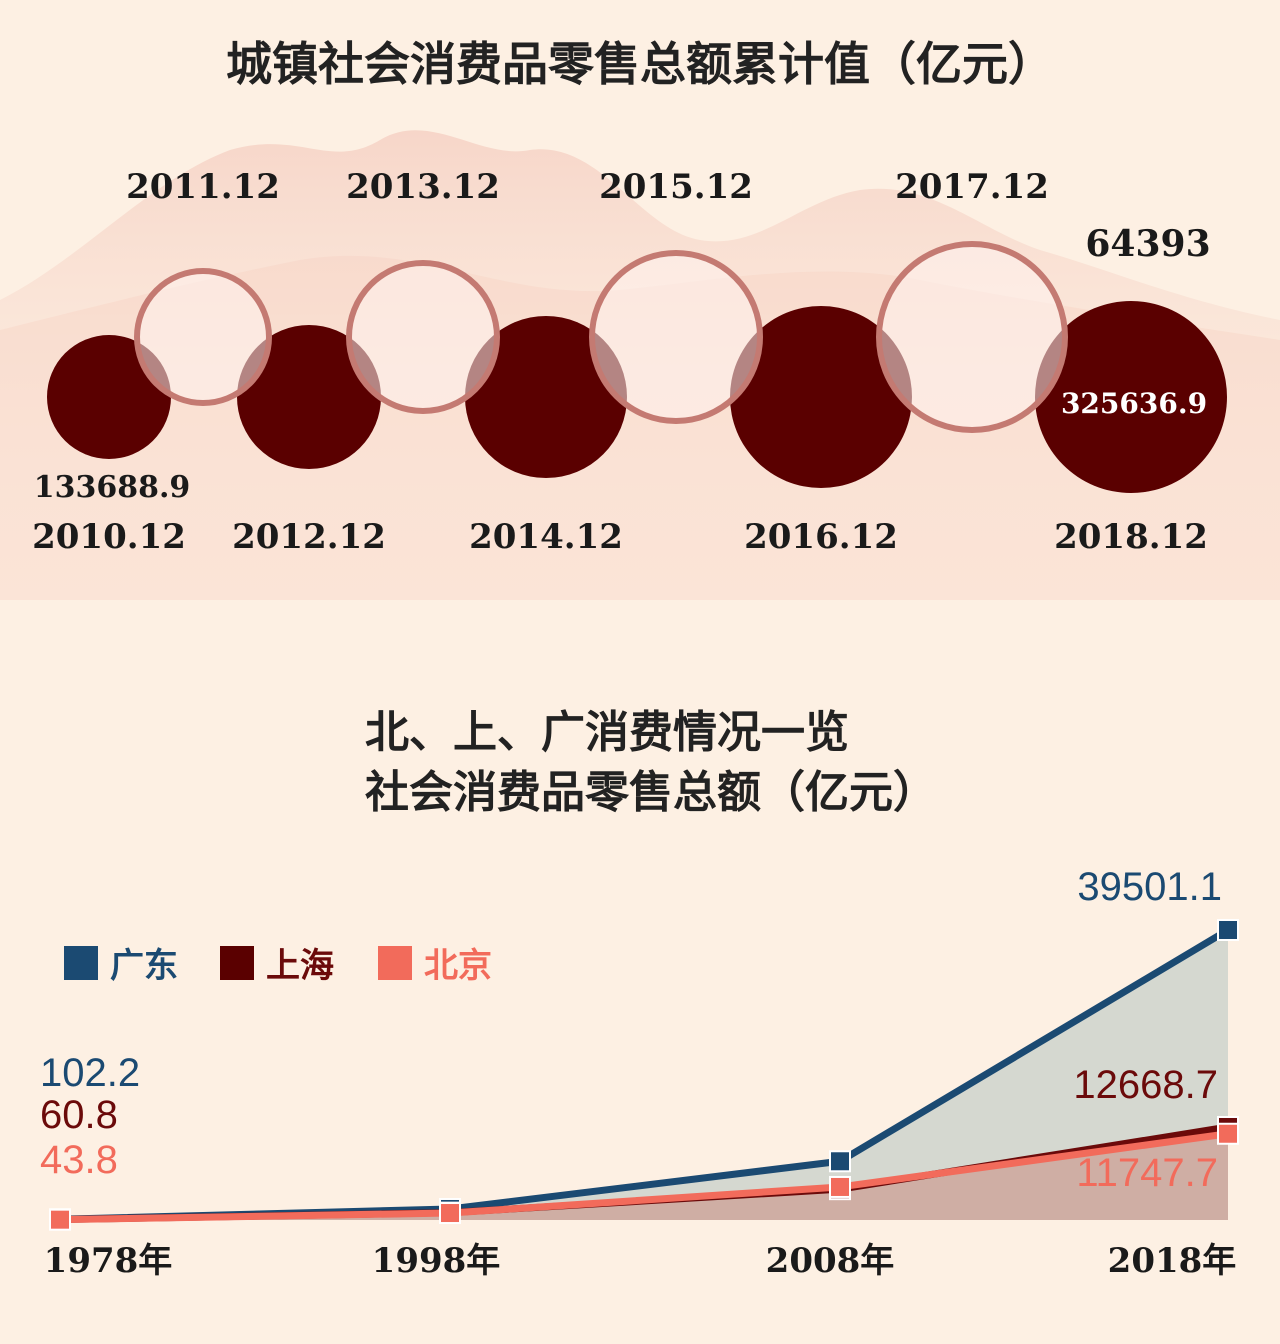  I want to click on value-label-start: 102.2, so click(90, 1073).